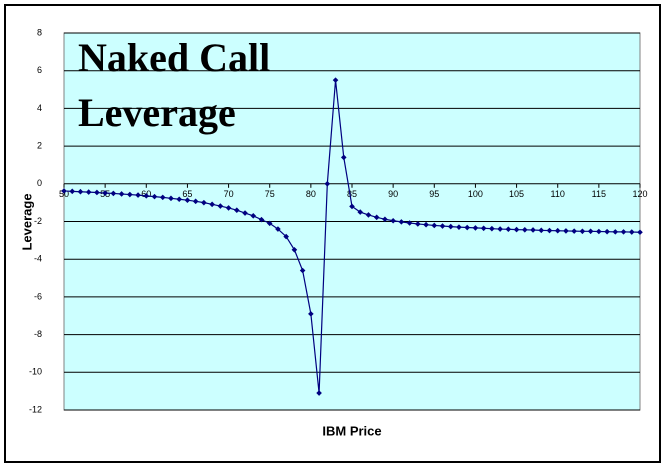 This screenshot has width=667, height=469. Describe the element at coordinates (39, 32) in the screenshot. I see `y-tick-label: 8` at that location.